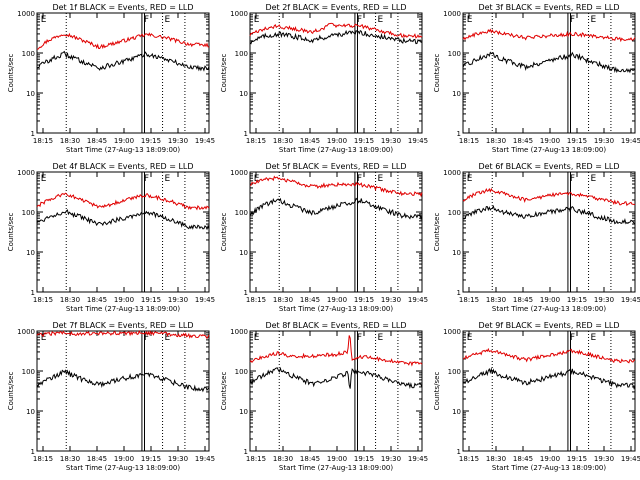 The width and height of the screenshot is (640, 480). What do you see at coordinates (548, 166) in the screenshot?
I see `panel-title: Det 6f BLACK = Events, RED = LLD` at bounding box center [548, 166].